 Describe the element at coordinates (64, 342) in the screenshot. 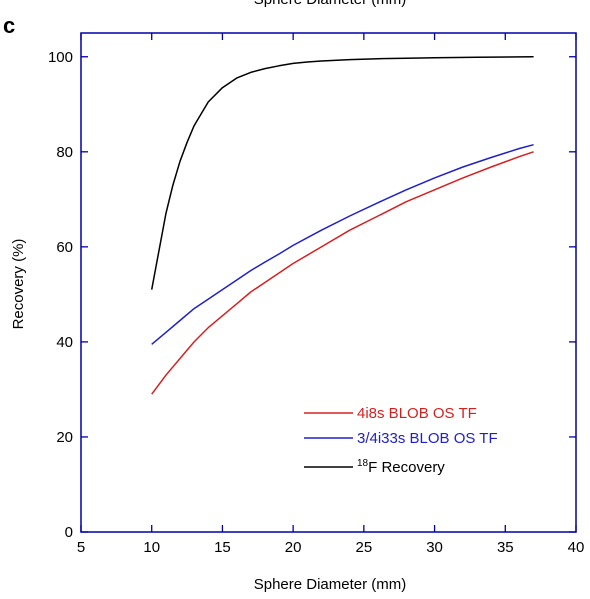

I see `y-tick-label: 40` at that location.